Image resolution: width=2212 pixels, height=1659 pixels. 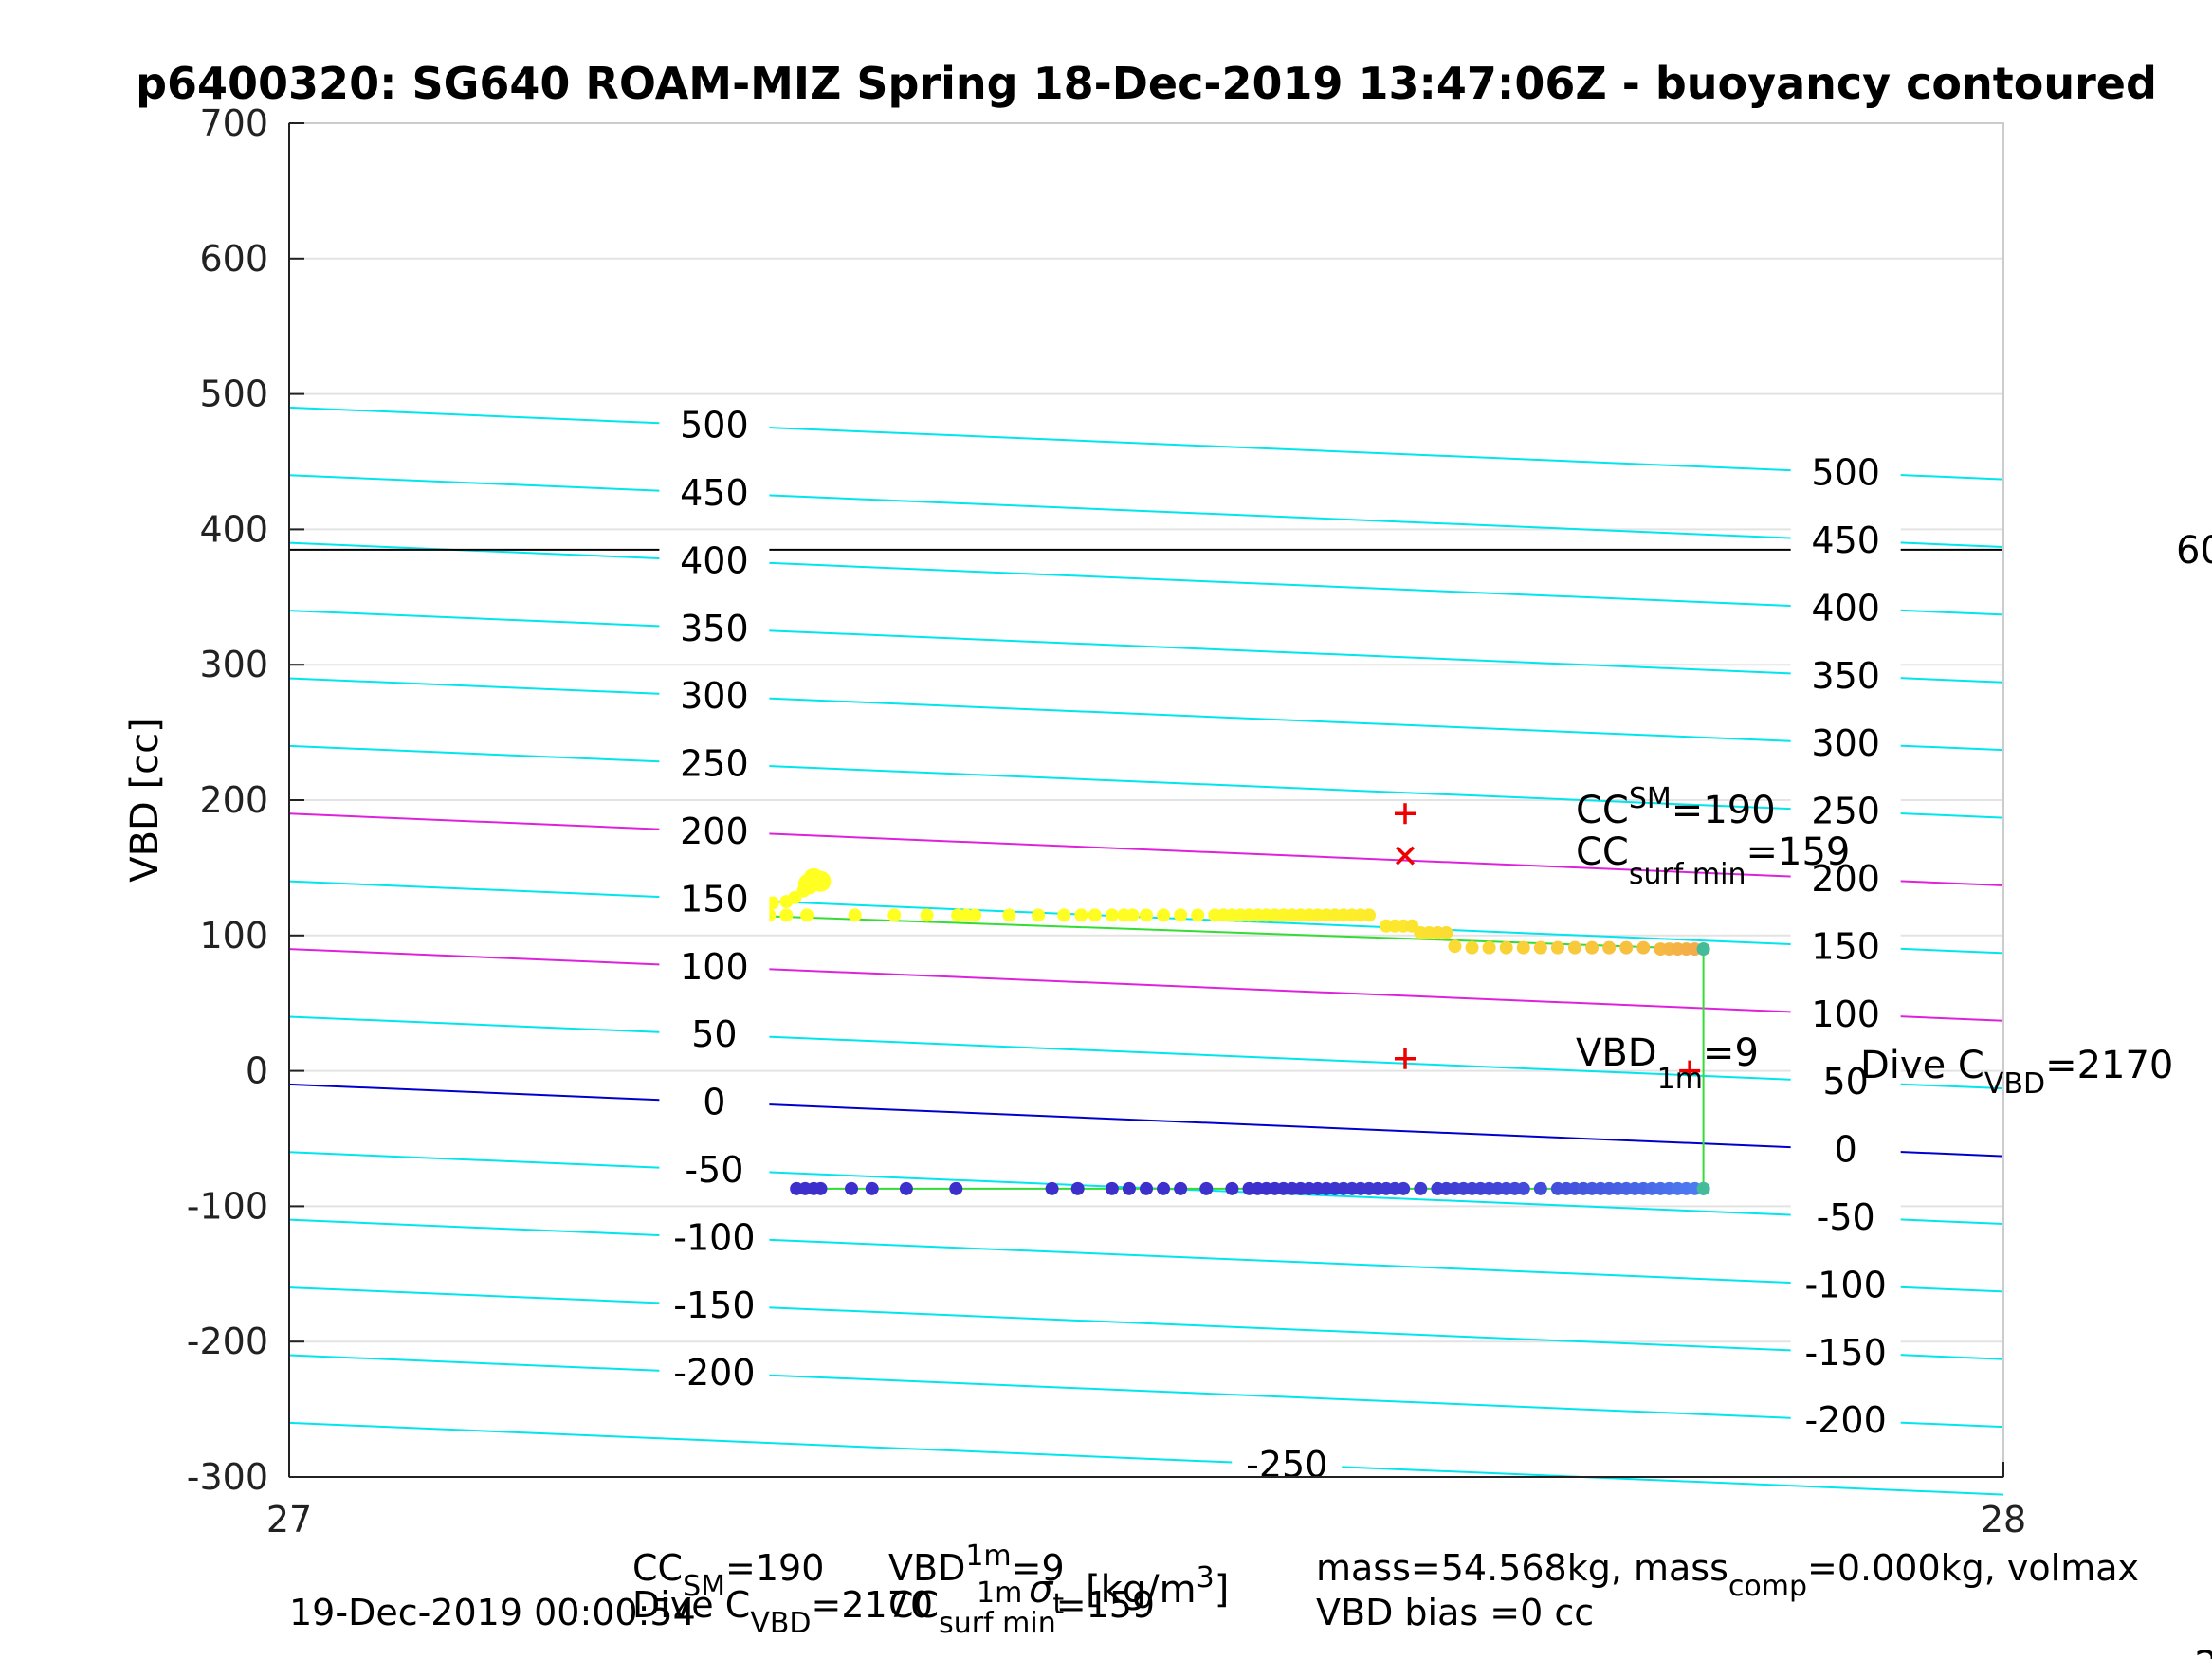 What do you see at coordinates (1731, 1053) in the screenshot?
I see `vbd-1m-value: =9` at bounding box center [1731, 1053].